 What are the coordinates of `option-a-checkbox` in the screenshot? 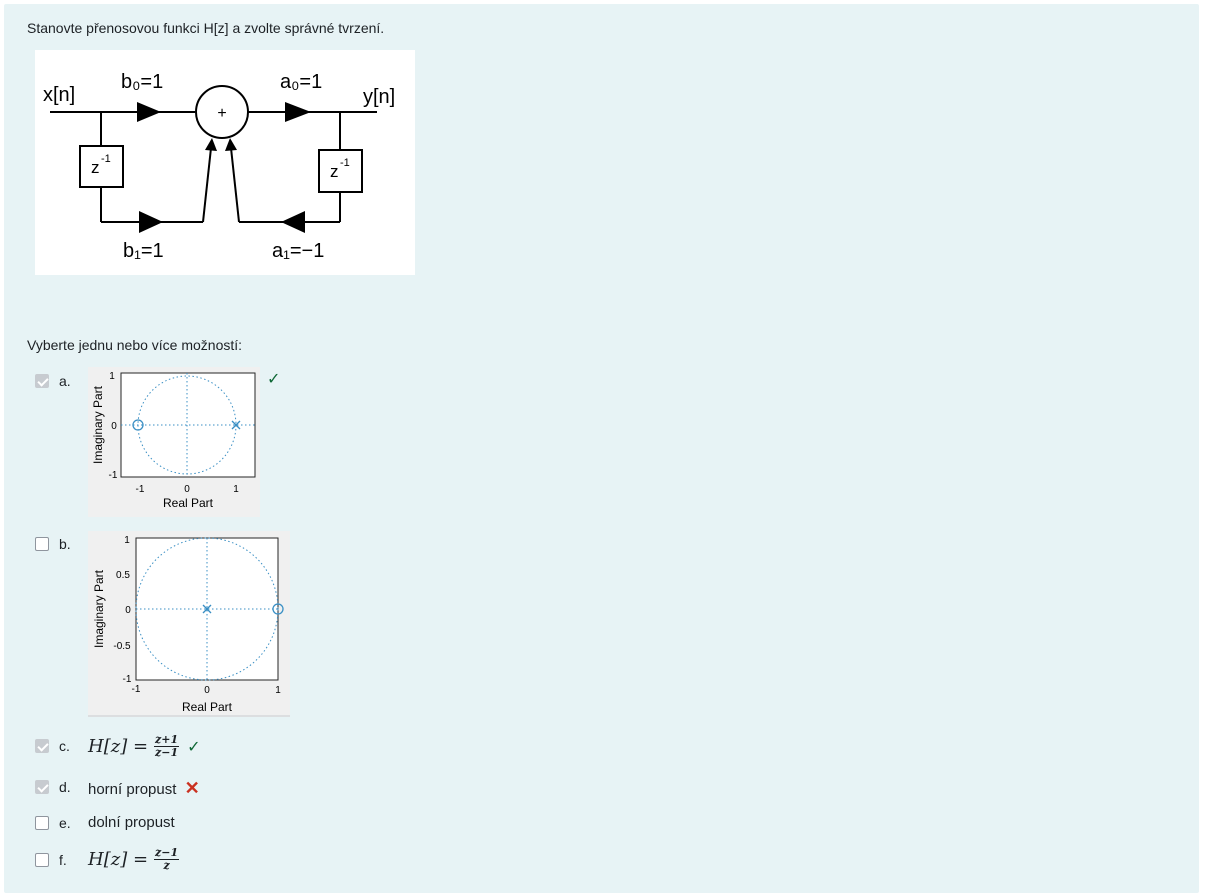 It's located at (42, 381).